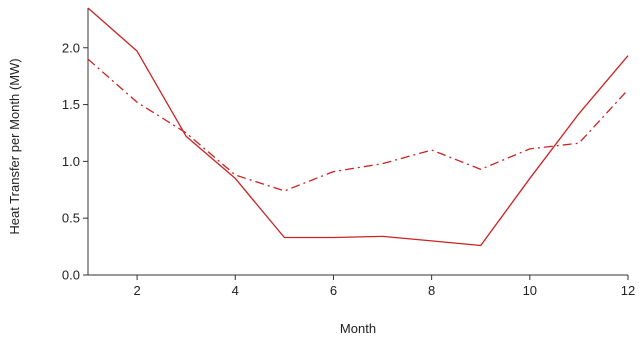 The height and width of the screenshot is (341, 639). Describe the element at coordinates (71, 218) in the screenshot. I see `y-tick-label: 0.5` at that location.